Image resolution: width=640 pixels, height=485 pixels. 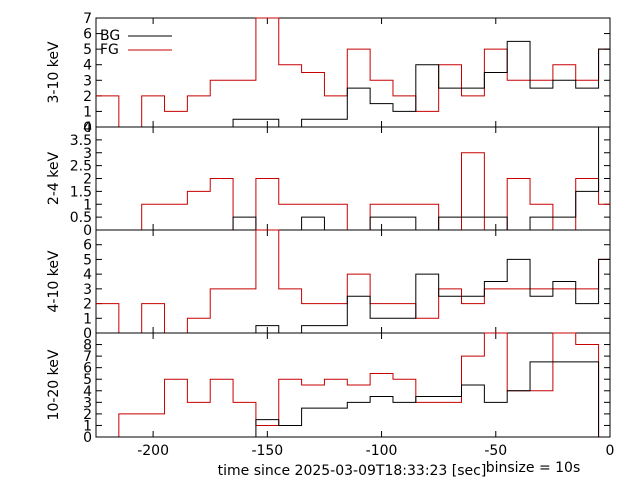 What do you see at coordinates (81, 167) in the screenshot?
I see `y-tick-label: 2.5` at bounding box center [81, 167].